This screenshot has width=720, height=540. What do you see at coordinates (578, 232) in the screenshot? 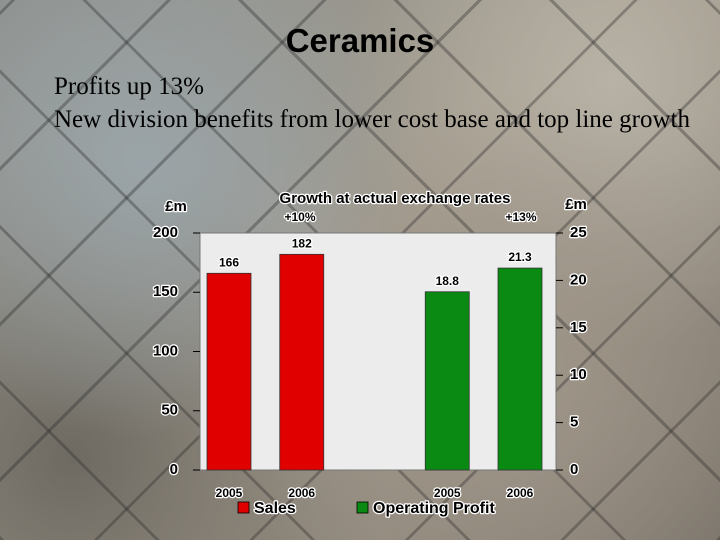
I see `y2-tick-label: 25` at bounding box center [578, 232].